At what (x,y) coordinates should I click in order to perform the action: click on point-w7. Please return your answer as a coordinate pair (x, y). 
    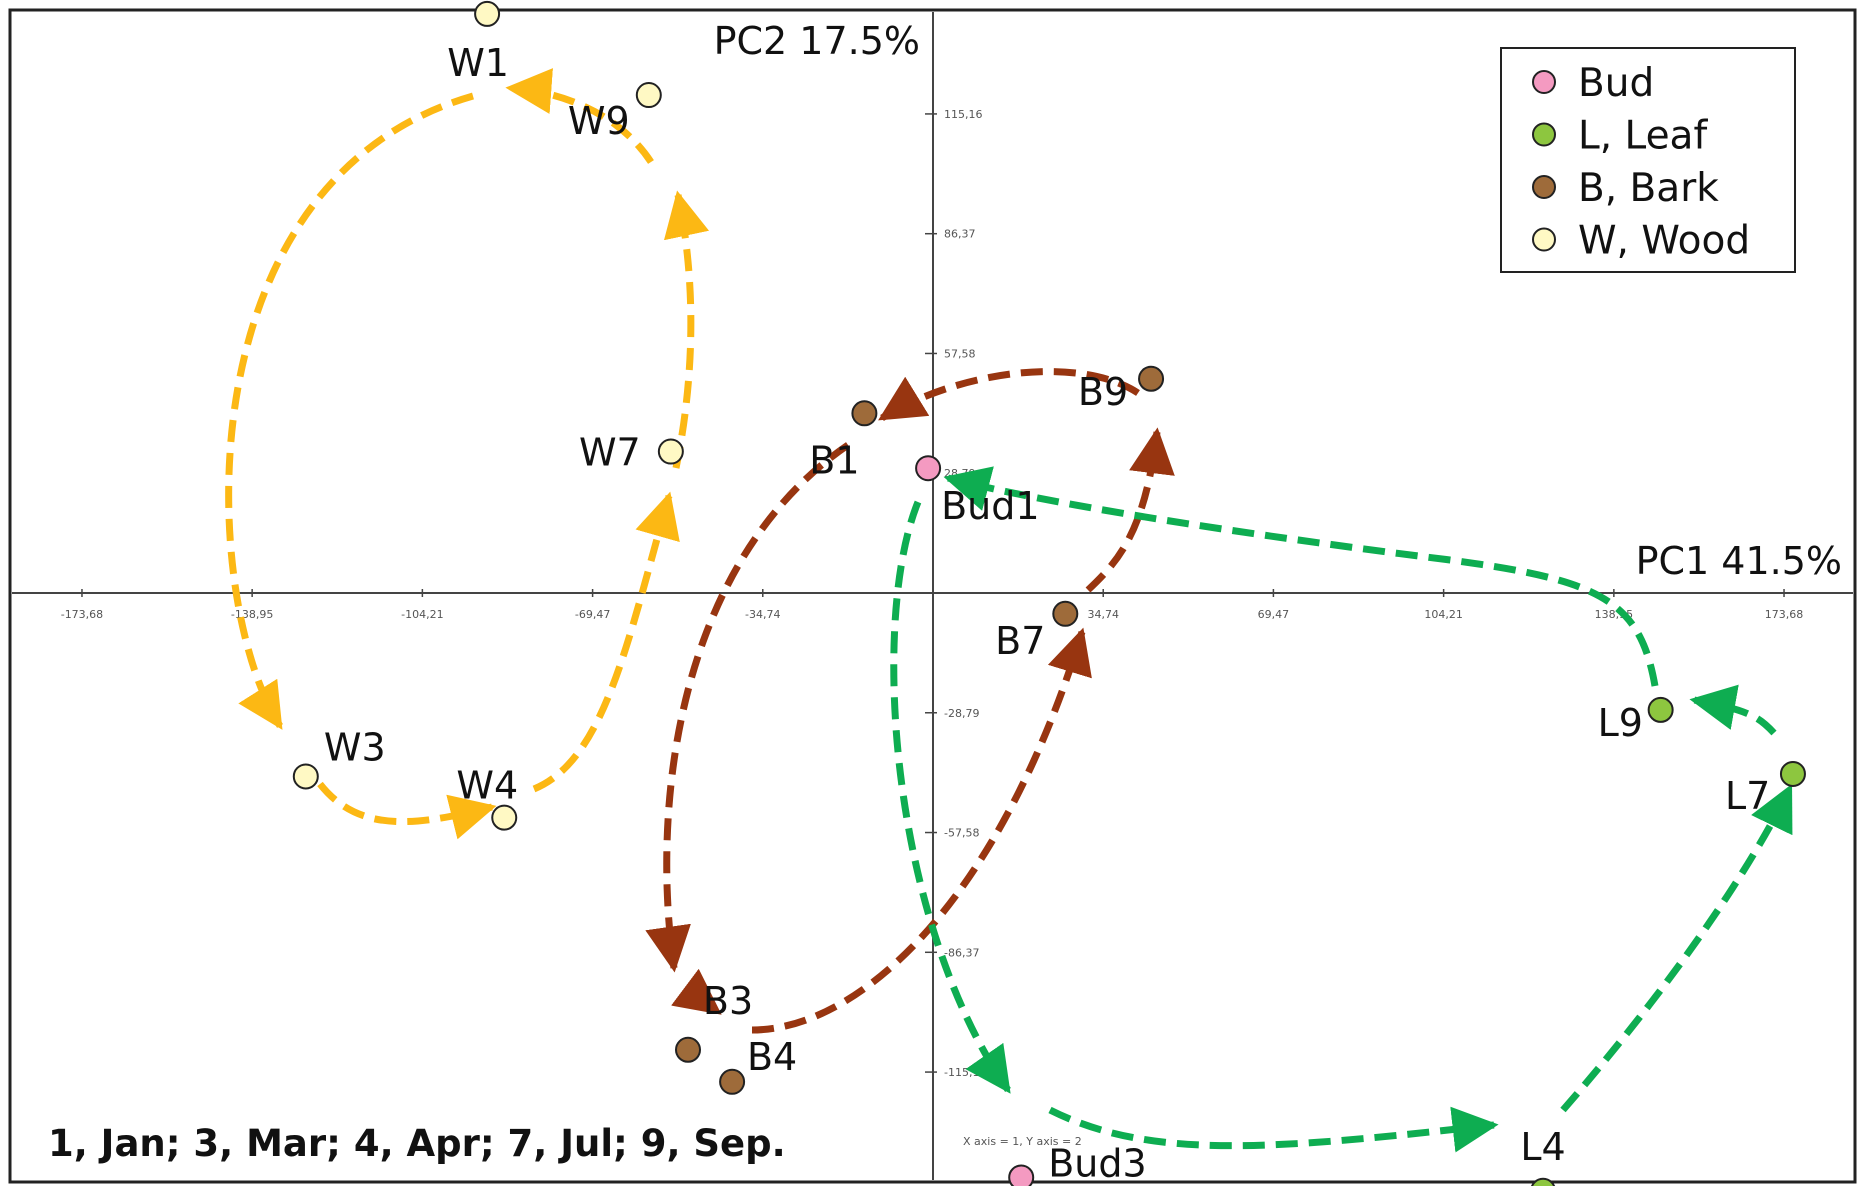
    Looking at the image, I should click on (670, 451).